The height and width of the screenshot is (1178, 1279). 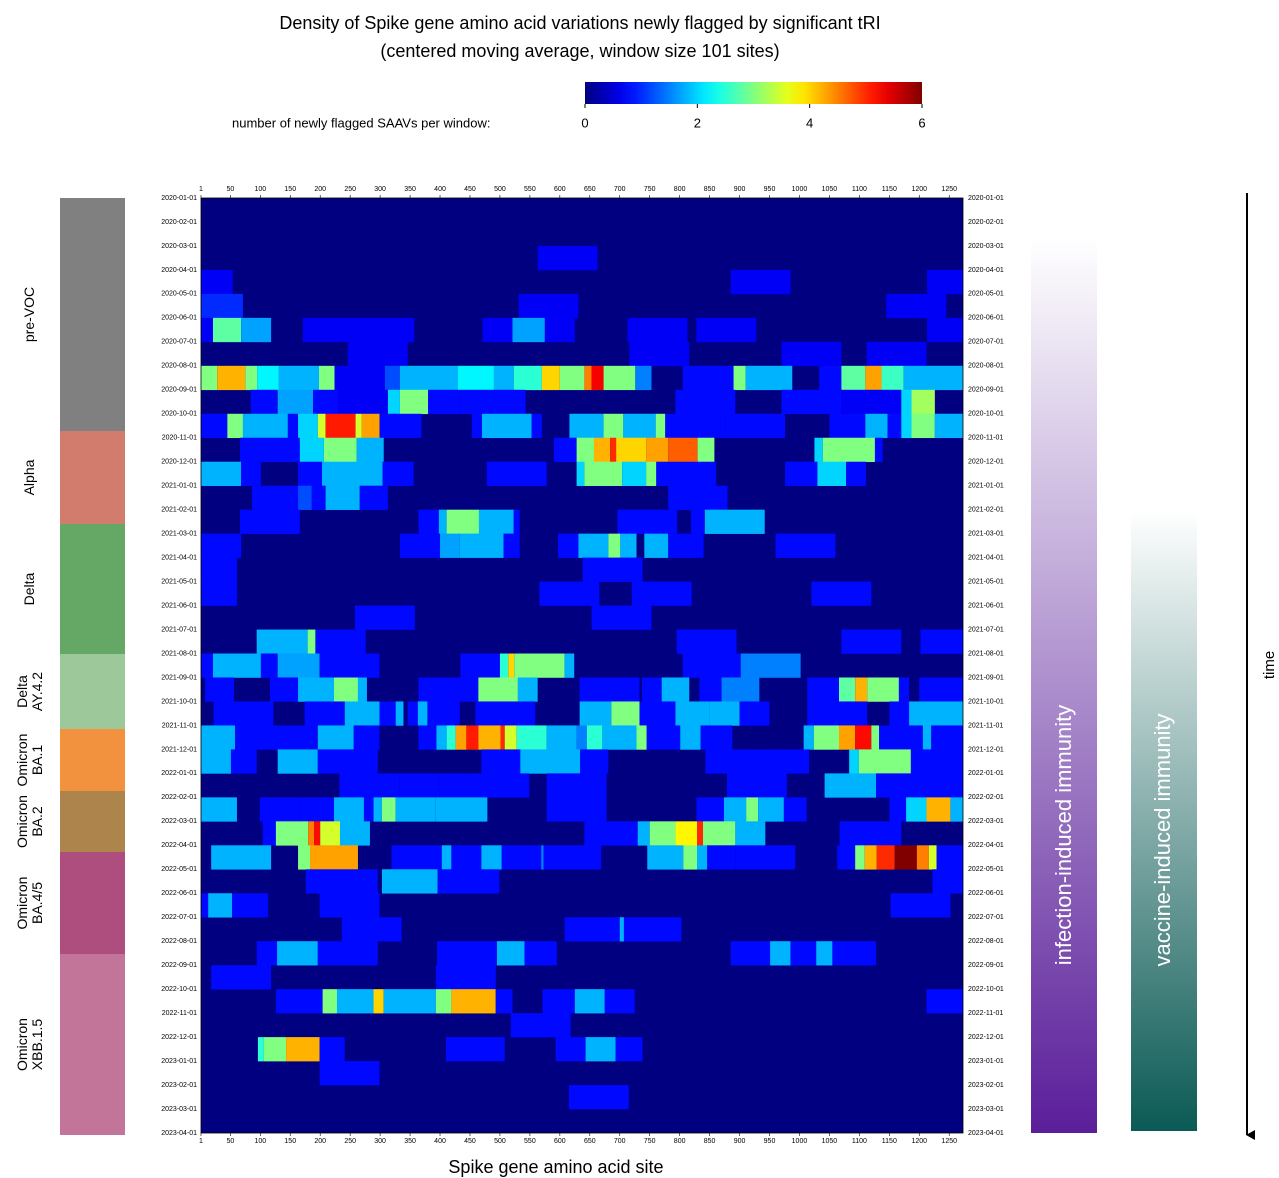 What do you see at coordinates (410, 1141) in the screenshot?
I see `x-tick-label: 350` at bounding box center [410, 1141].